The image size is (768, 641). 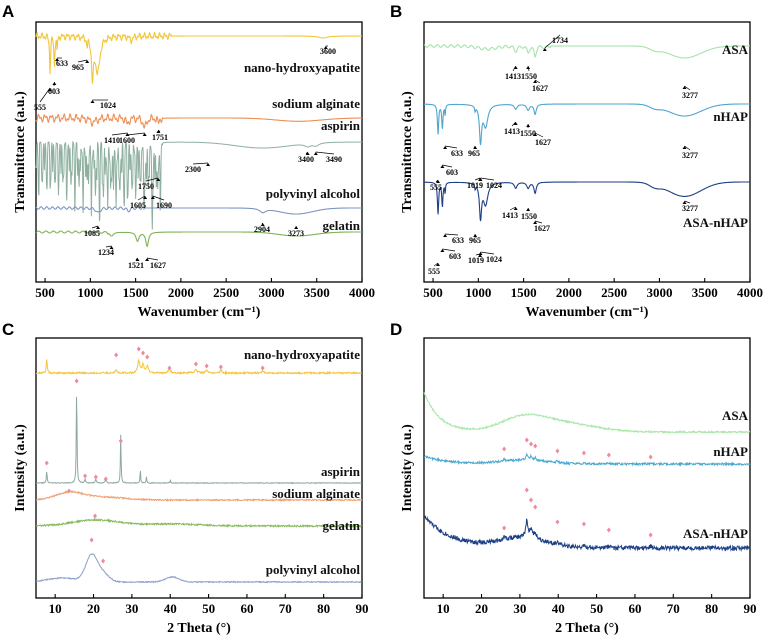 I want to click on peak-3400-arrow, so click(x=306, y=153).